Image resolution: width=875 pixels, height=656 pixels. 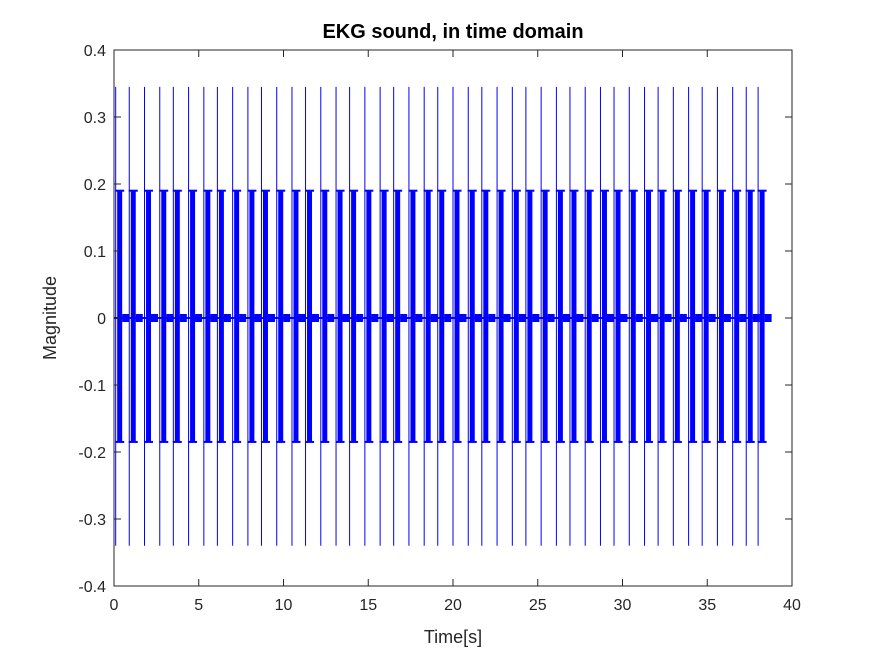 I want to click on y-axis-label: Magnitude, so click(x=50, y=318).